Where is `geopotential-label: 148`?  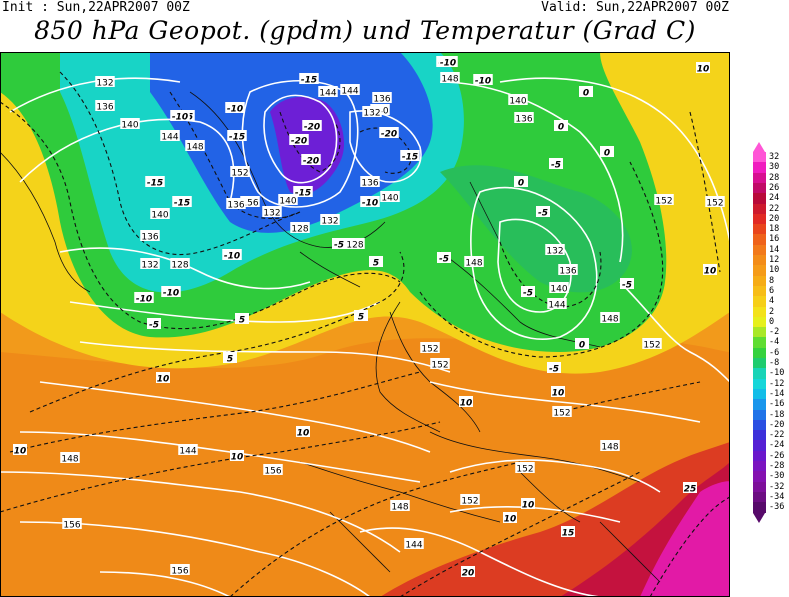 geopotential-label: 148 is located at coordinates (69, 460).